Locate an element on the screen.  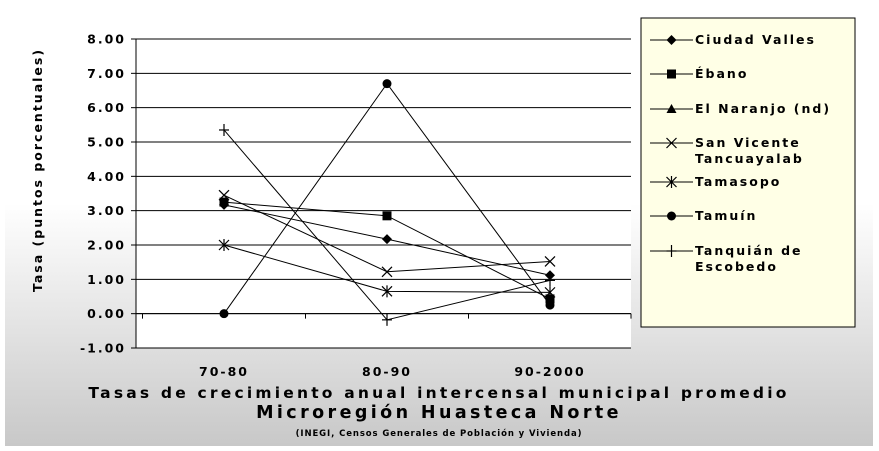
chart-subtitle: Microregión Huasteca Norte is located at coordinates (439, 413).